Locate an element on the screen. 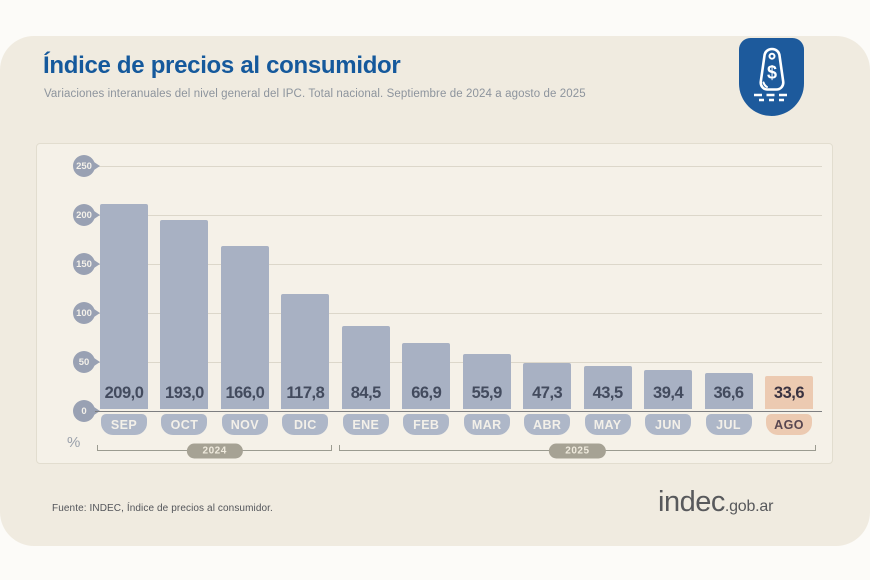 The width and height of the screenshot is (870, 580). bar-sep is located at coordinates (124, 306).